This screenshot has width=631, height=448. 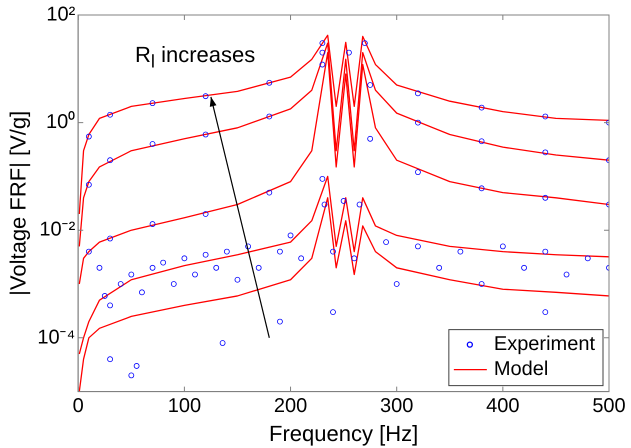 What do you see at coordinates (291, 406) in the screenshot?
I see `x-tick-label: 200` at bounding box center [291, 406].